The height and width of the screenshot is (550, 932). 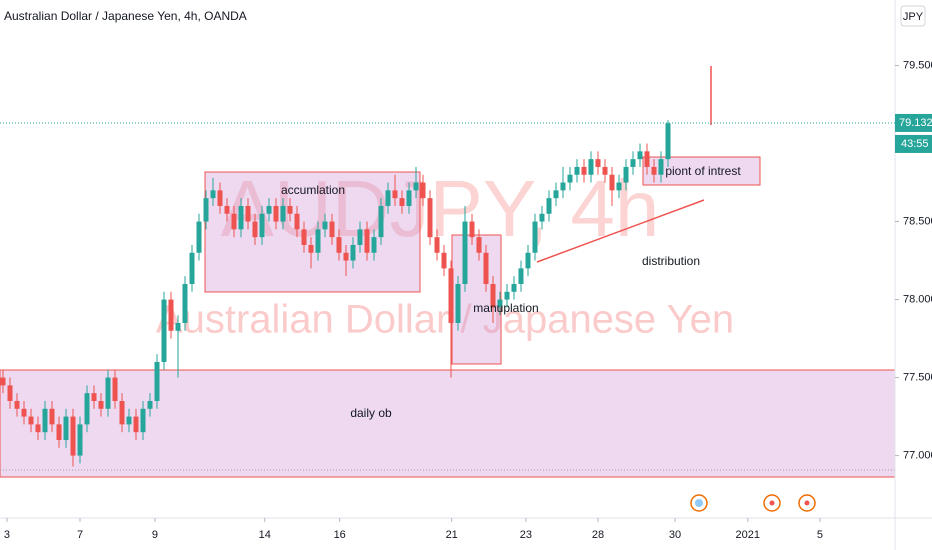 What do you see at coordinates (80, 535) in the screenshot?
I see `x-tick-label: 7` at bounding box center [80, 535].